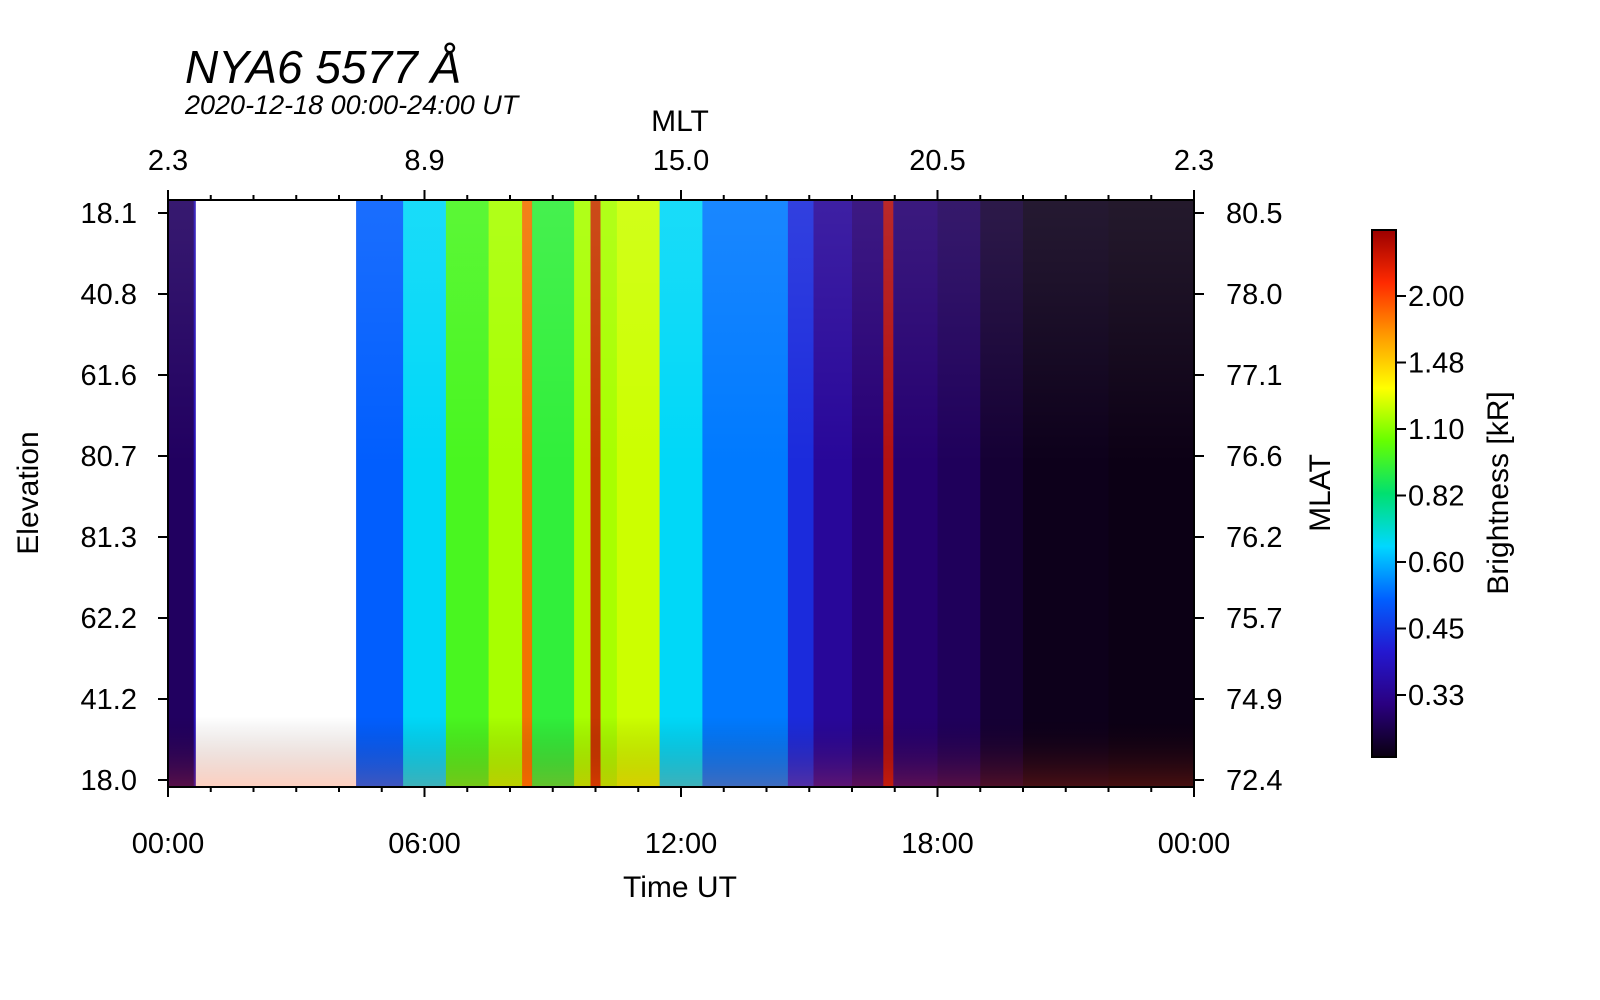 This screenshot has height=1000, width=1600. I want to click on x-tick-label: 06:00, so click(424, 844).